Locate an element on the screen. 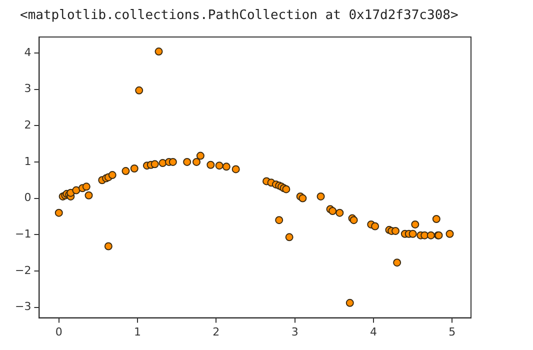  x-tick-label: 0 is located at coordinates (58, 331).